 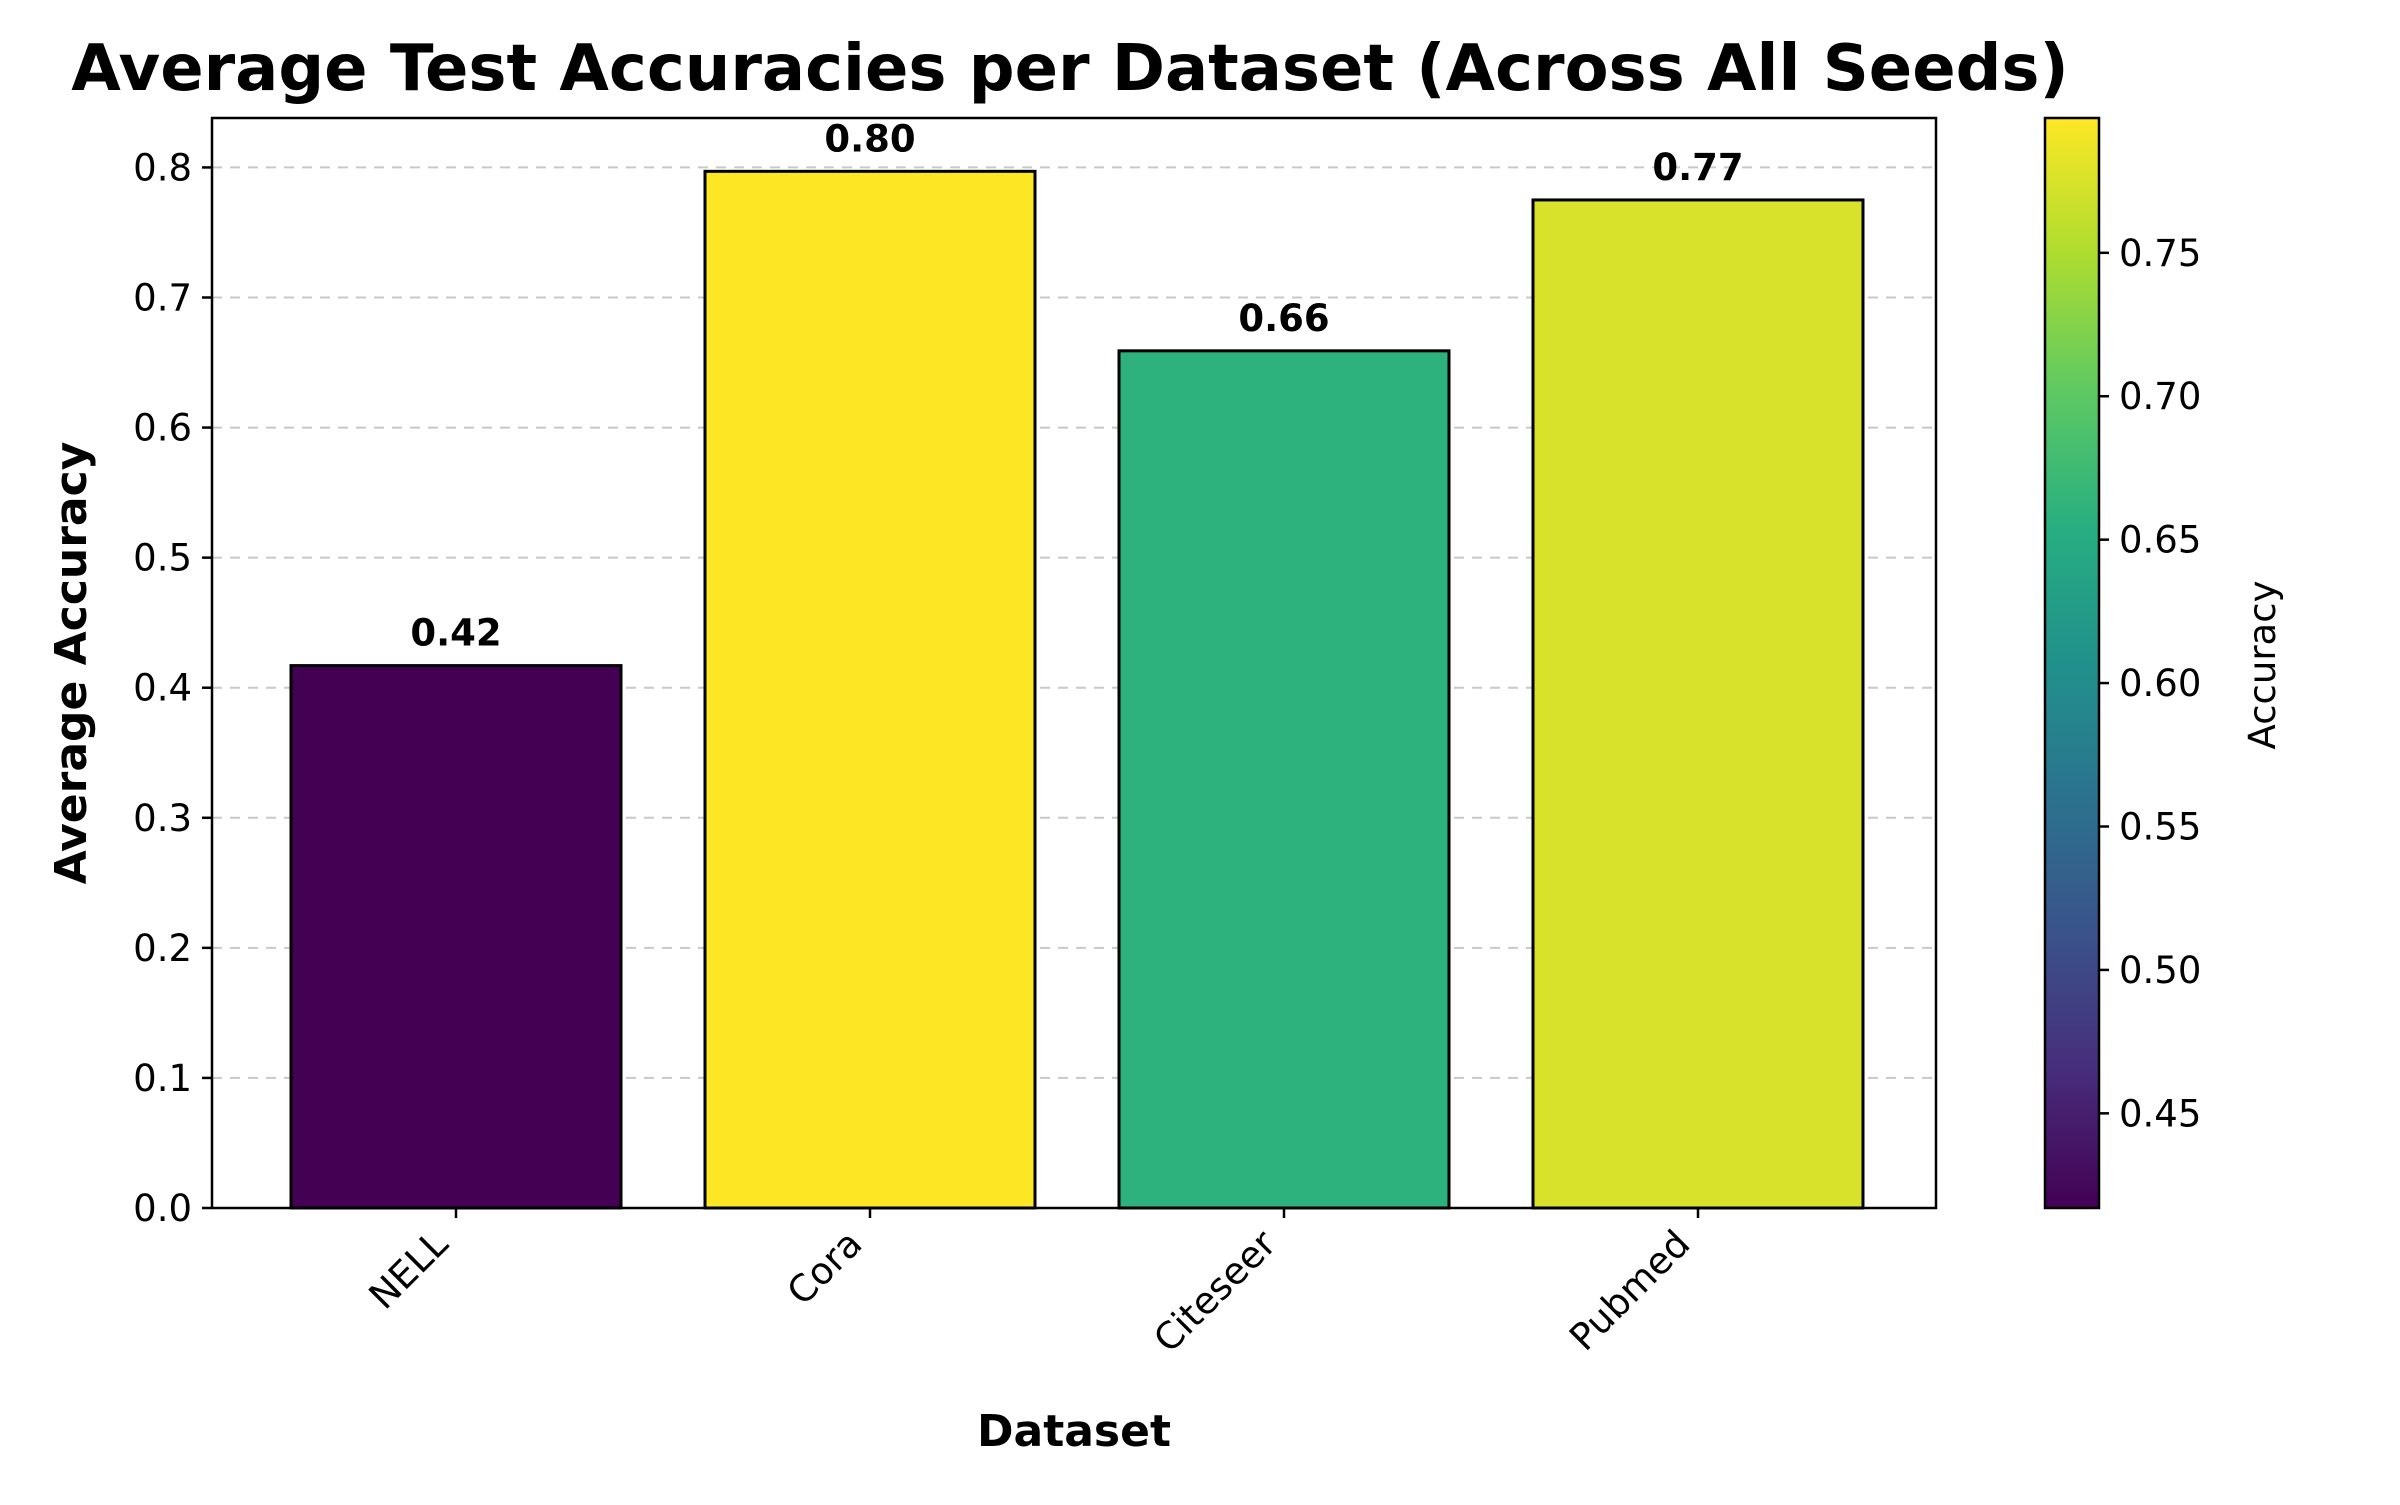 What do you see at coordinates (455, 633) in the screenshot?
I see `bar-value-label: 0.42` at bounding box center [455, 633].